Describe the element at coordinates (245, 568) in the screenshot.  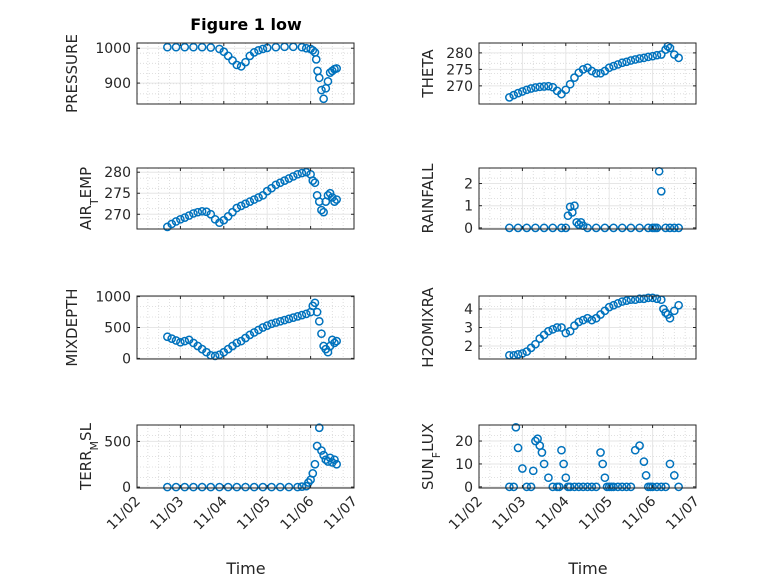
I see `x-axis-label-left: Time` at that location.